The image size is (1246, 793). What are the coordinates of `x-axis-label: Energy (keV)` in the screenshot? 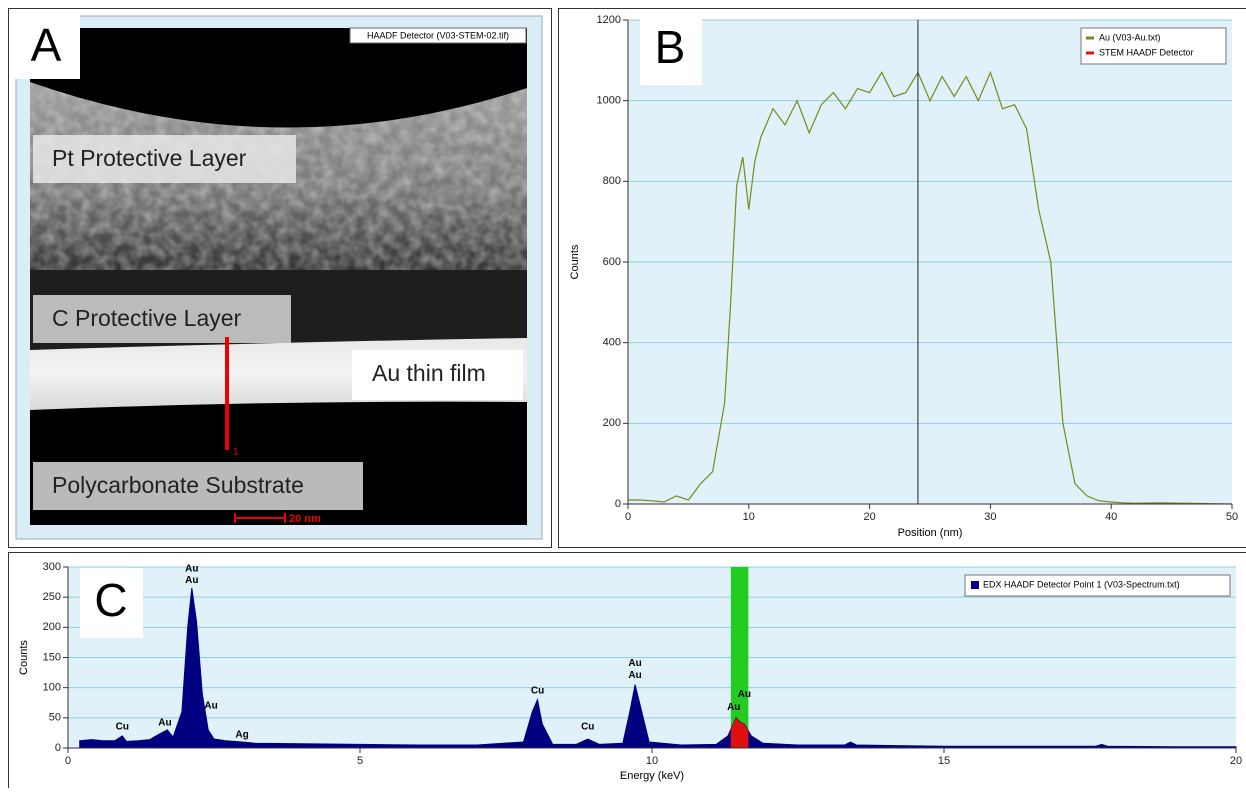 It's located at (652, 776).